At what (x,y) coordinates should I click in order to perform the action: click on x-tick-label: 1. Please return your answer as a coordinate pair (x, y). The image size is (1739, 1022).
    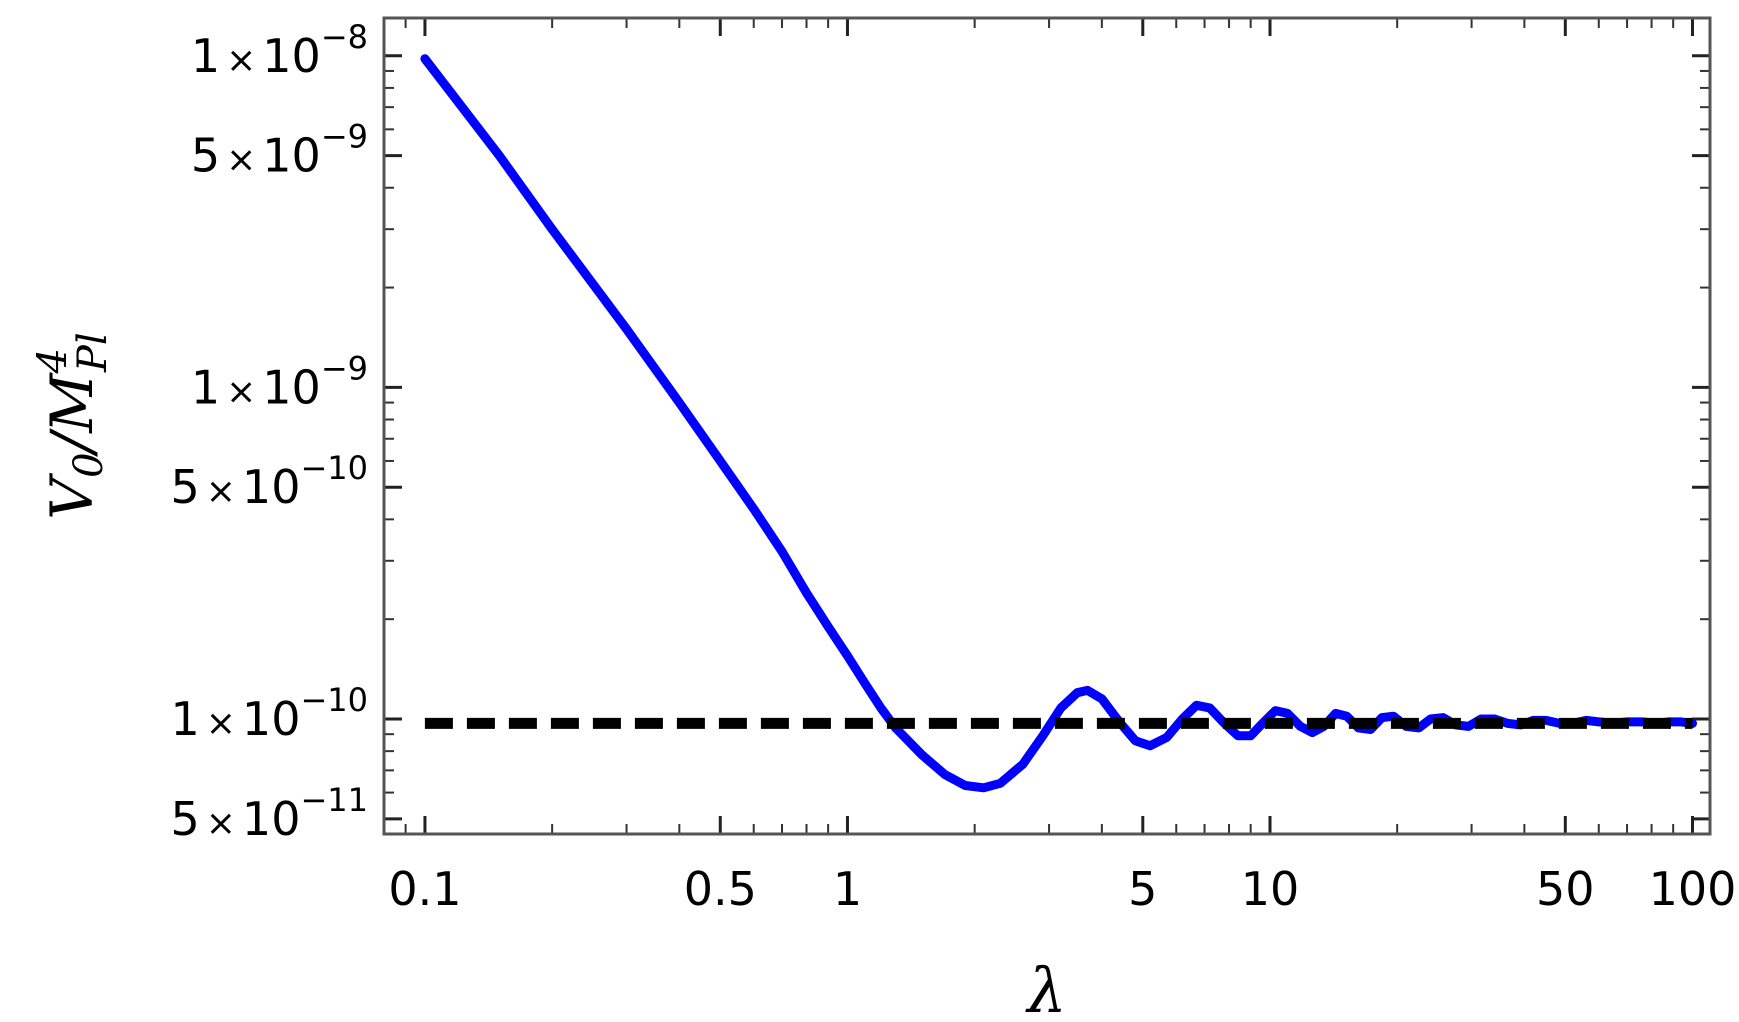
    Looking at the image, I should click on (847, 889).